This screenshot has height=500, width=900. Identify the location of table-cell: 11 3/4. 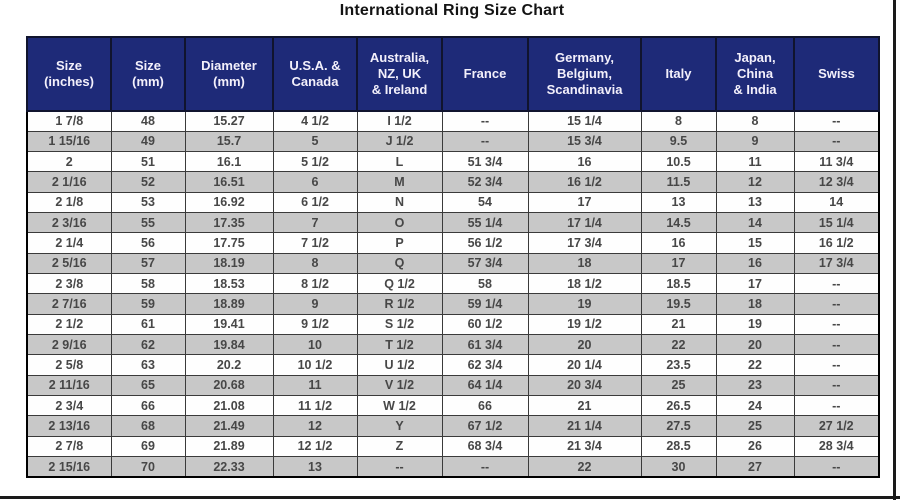
(836, 162).